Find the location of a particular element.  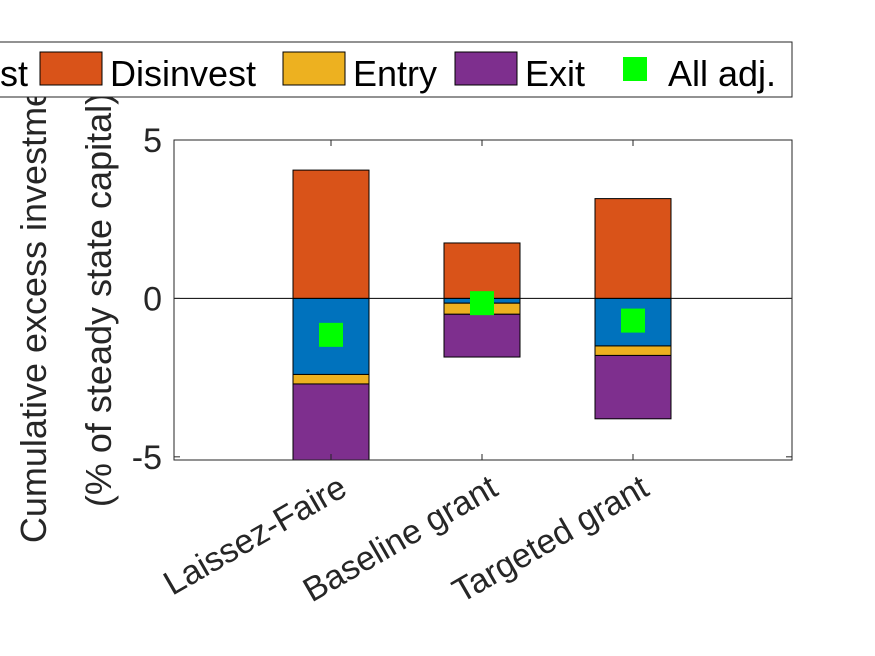

legend-swatch-entry is located at coordinates (314, 68).